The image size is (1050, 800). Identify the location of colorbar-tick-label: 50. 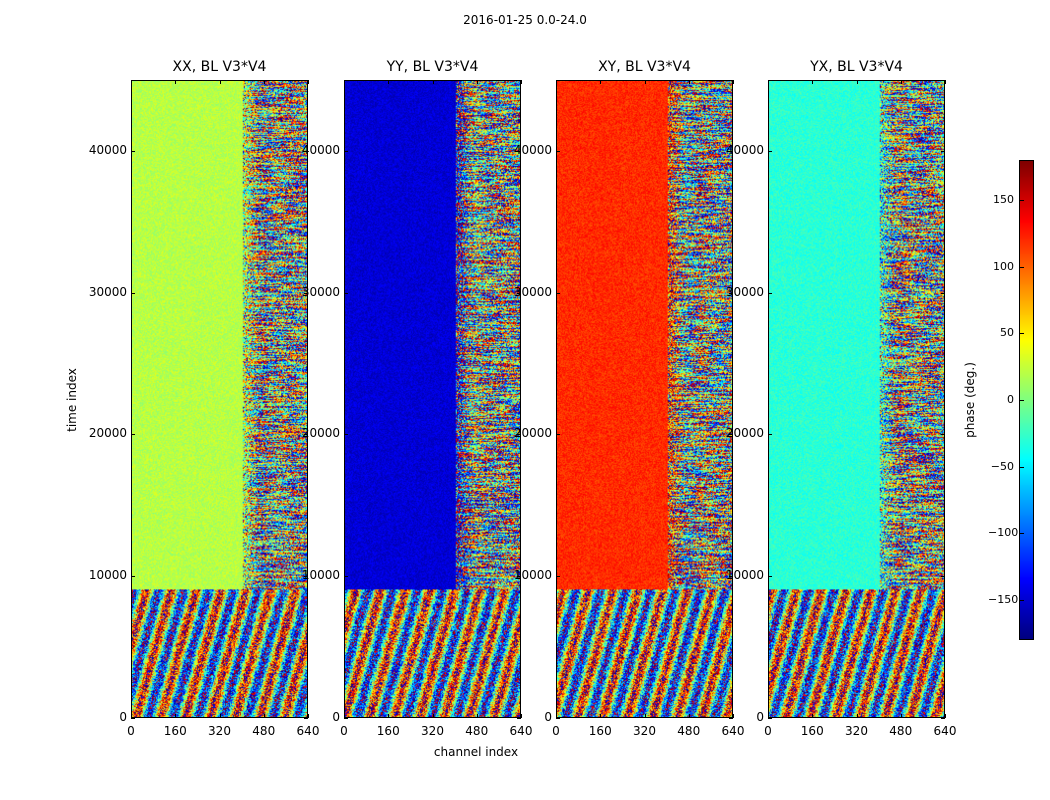
(1007, 333).